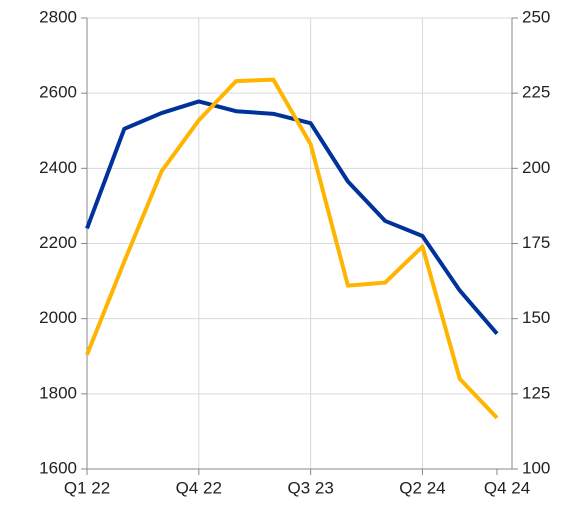 The width and height of the screenshot is (577, 512). Describe the element at coordinates (536, 92) in the screenshot. I see `y2-tick-label: 225` at that location.